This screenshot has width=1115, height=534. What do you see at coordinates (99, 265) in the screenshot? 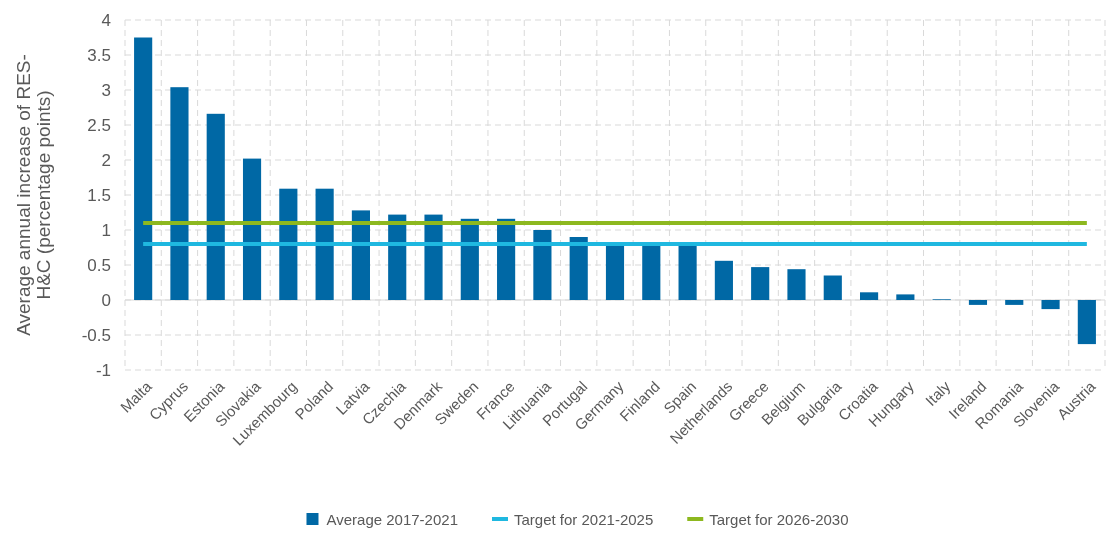
I see `y-tick-label: 0.5` at bounding box center [99, 265].